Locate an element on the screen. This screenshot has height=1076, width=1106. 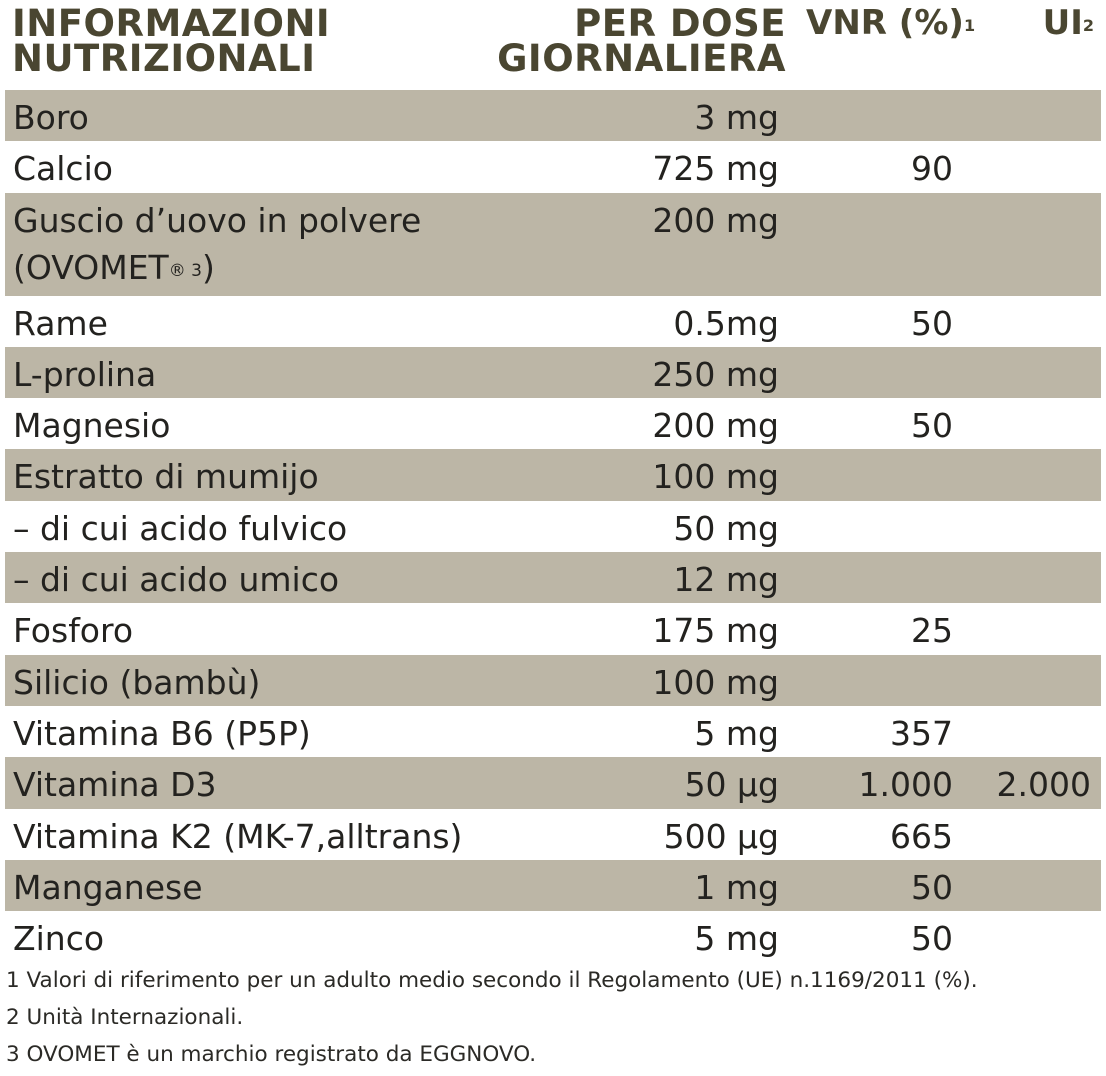
row-dose: 0.5mg is located at coordinates (726, 323).